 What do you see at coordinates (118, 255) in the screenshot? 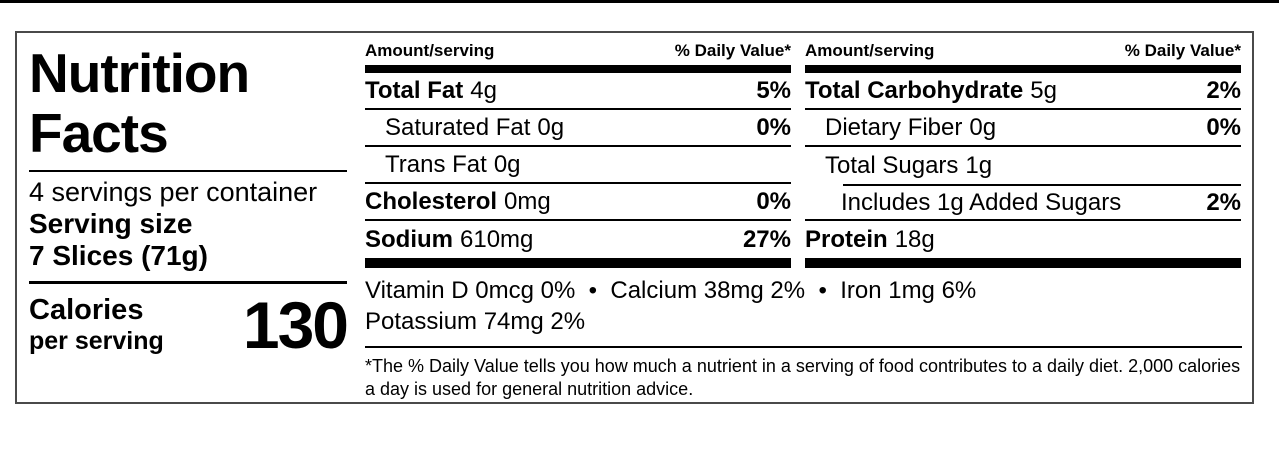
I see `serving-size-value: 7 Slices (71g)` at bounding box center [118, 255].